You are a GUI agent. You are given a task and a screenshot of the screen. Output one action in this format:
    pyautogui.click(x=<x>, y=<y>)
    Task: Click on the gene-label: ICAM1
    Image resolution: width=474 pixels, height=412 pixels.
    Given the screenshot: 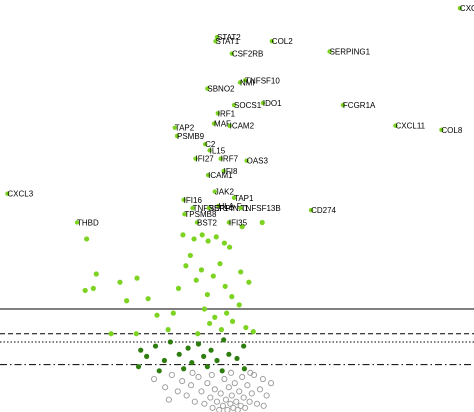 What is the action you would take?
    pyautogui.click(x=220, y=175)
    